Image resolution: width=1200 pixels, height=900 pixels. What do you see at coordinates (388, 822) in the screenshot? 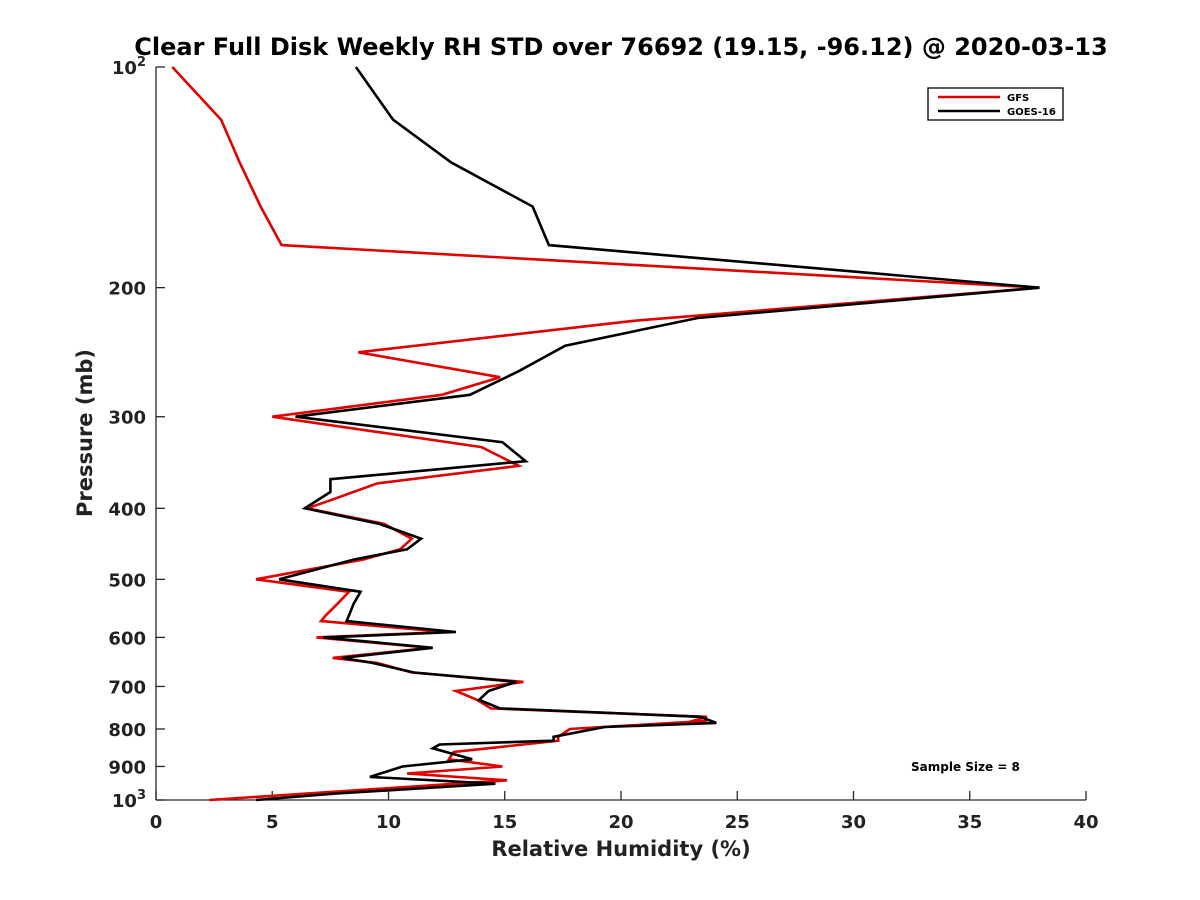
I see `x-tick-label: 10` at bounding box center [388, 822].